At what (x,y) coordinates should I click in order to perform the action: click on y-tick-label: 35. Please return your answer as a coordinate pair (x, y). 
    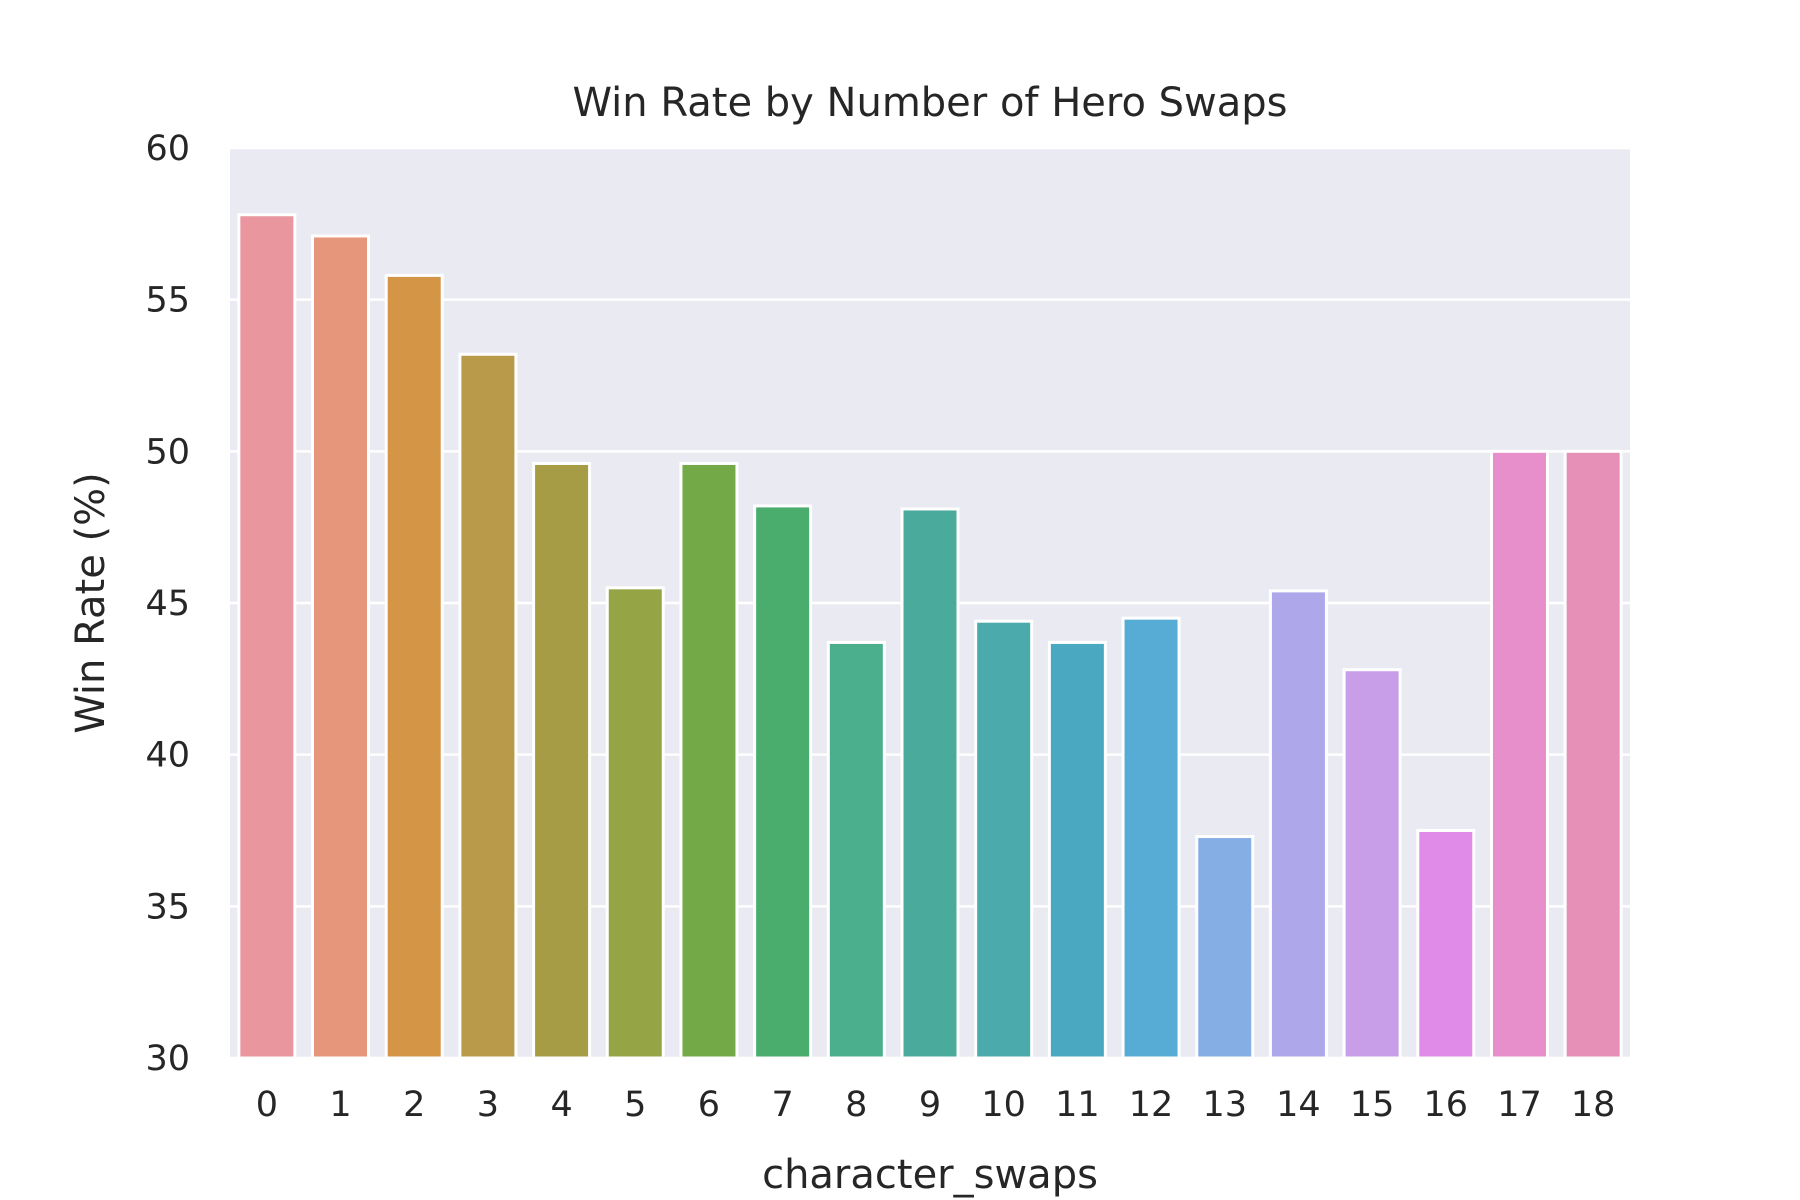
    Looking at the image, I should click on (167, 907).